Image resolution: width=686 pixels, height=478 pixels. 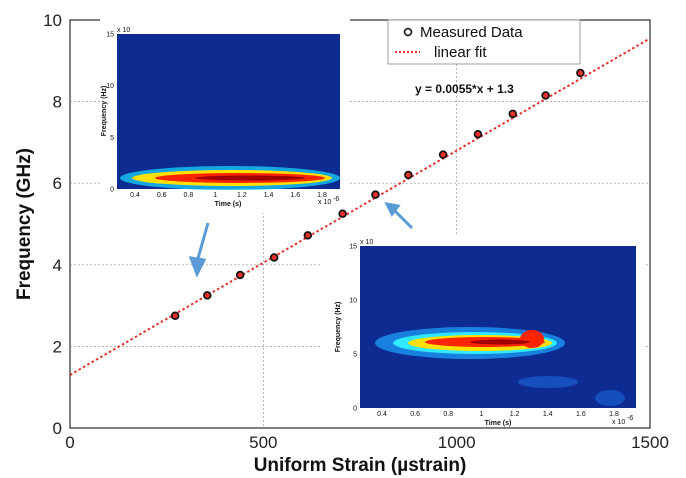 What do you see at coordinates (471, 32) in the screenshot?
I see `legend-label-measured: Measured Data` at bounding box center [471, 32].